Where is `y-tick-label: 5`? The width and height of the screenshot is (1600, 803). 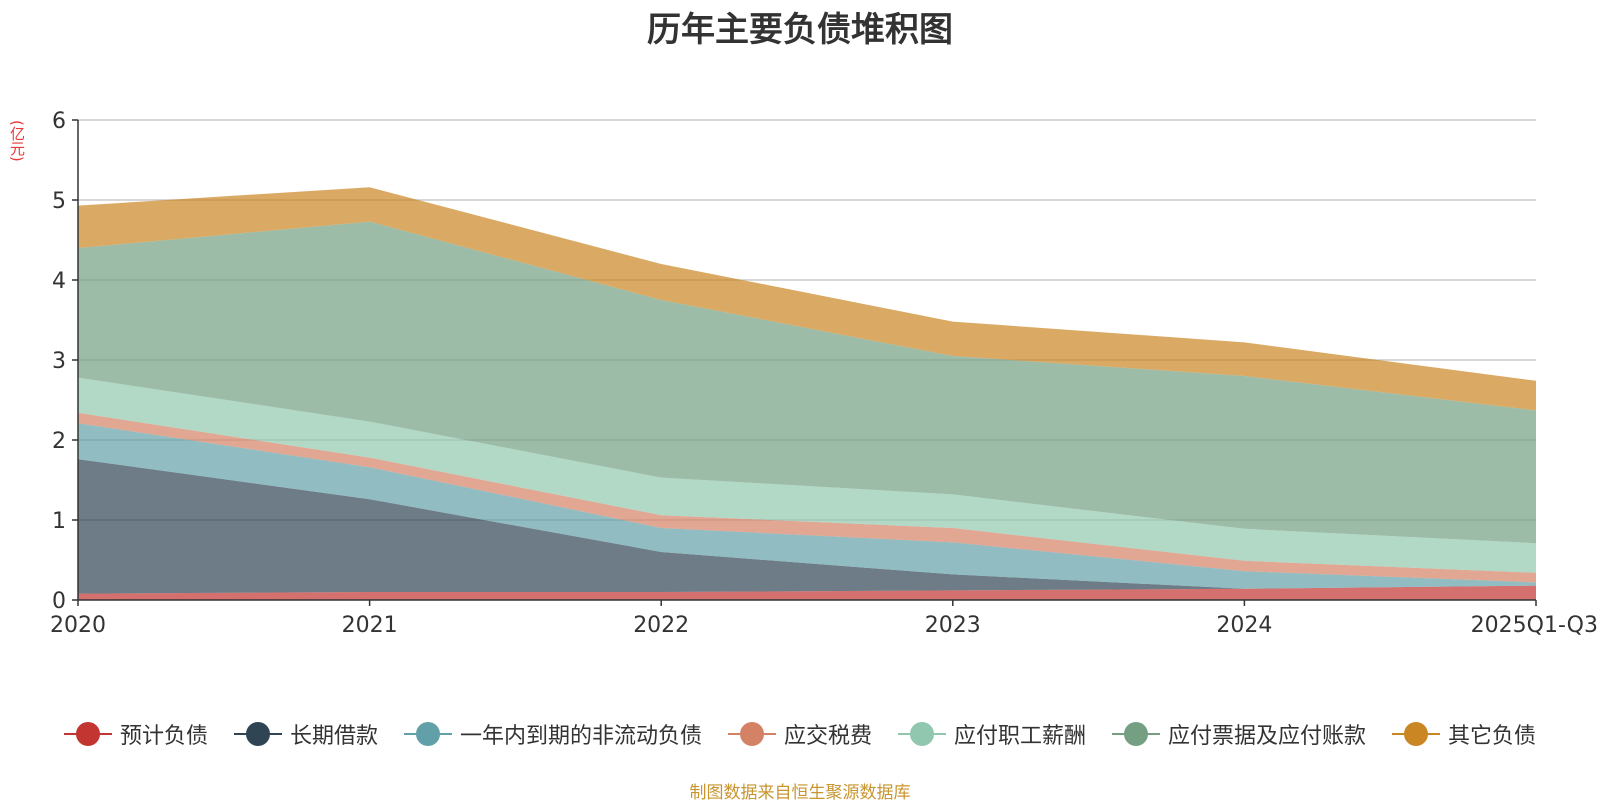 y-tick-label: 5 is located at coordinates (59, 201).